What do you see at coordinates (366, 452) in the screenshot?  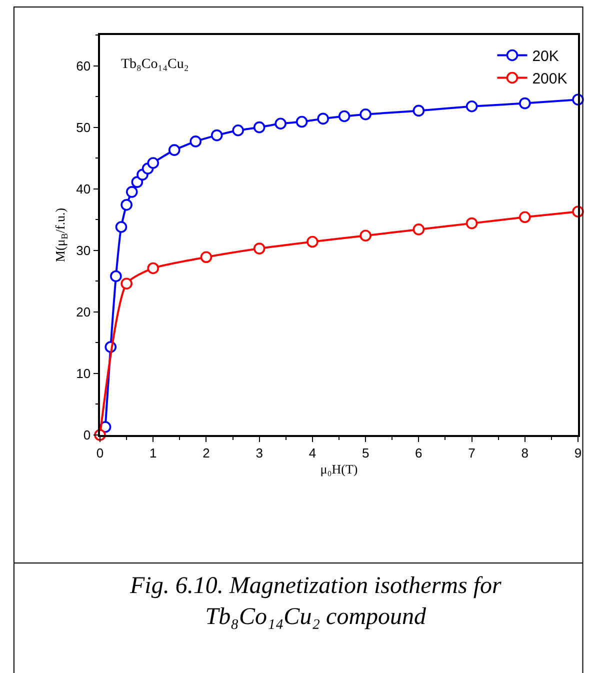 I see `x-tick-label: 5` at bounding box center [366, 452].